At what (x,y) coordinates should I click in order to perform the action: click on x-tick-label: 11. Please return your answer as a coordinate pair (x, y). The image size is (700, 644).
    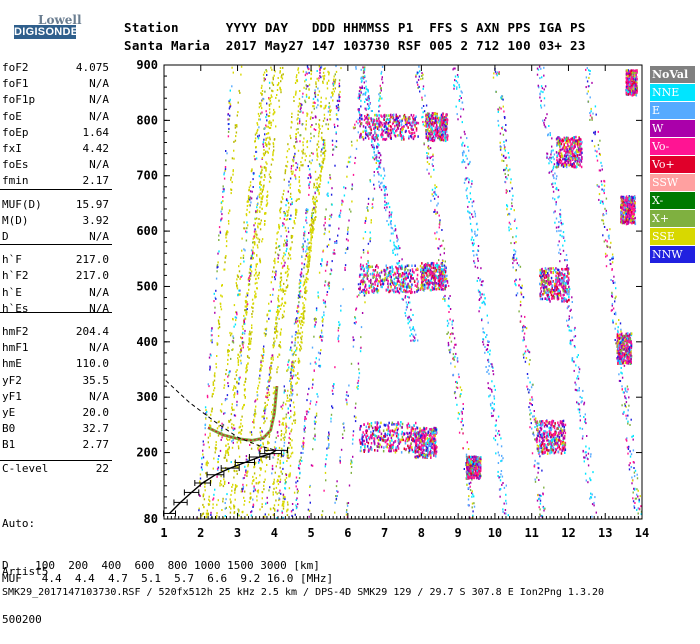
    Looking at the image, I should click on (531, 533).